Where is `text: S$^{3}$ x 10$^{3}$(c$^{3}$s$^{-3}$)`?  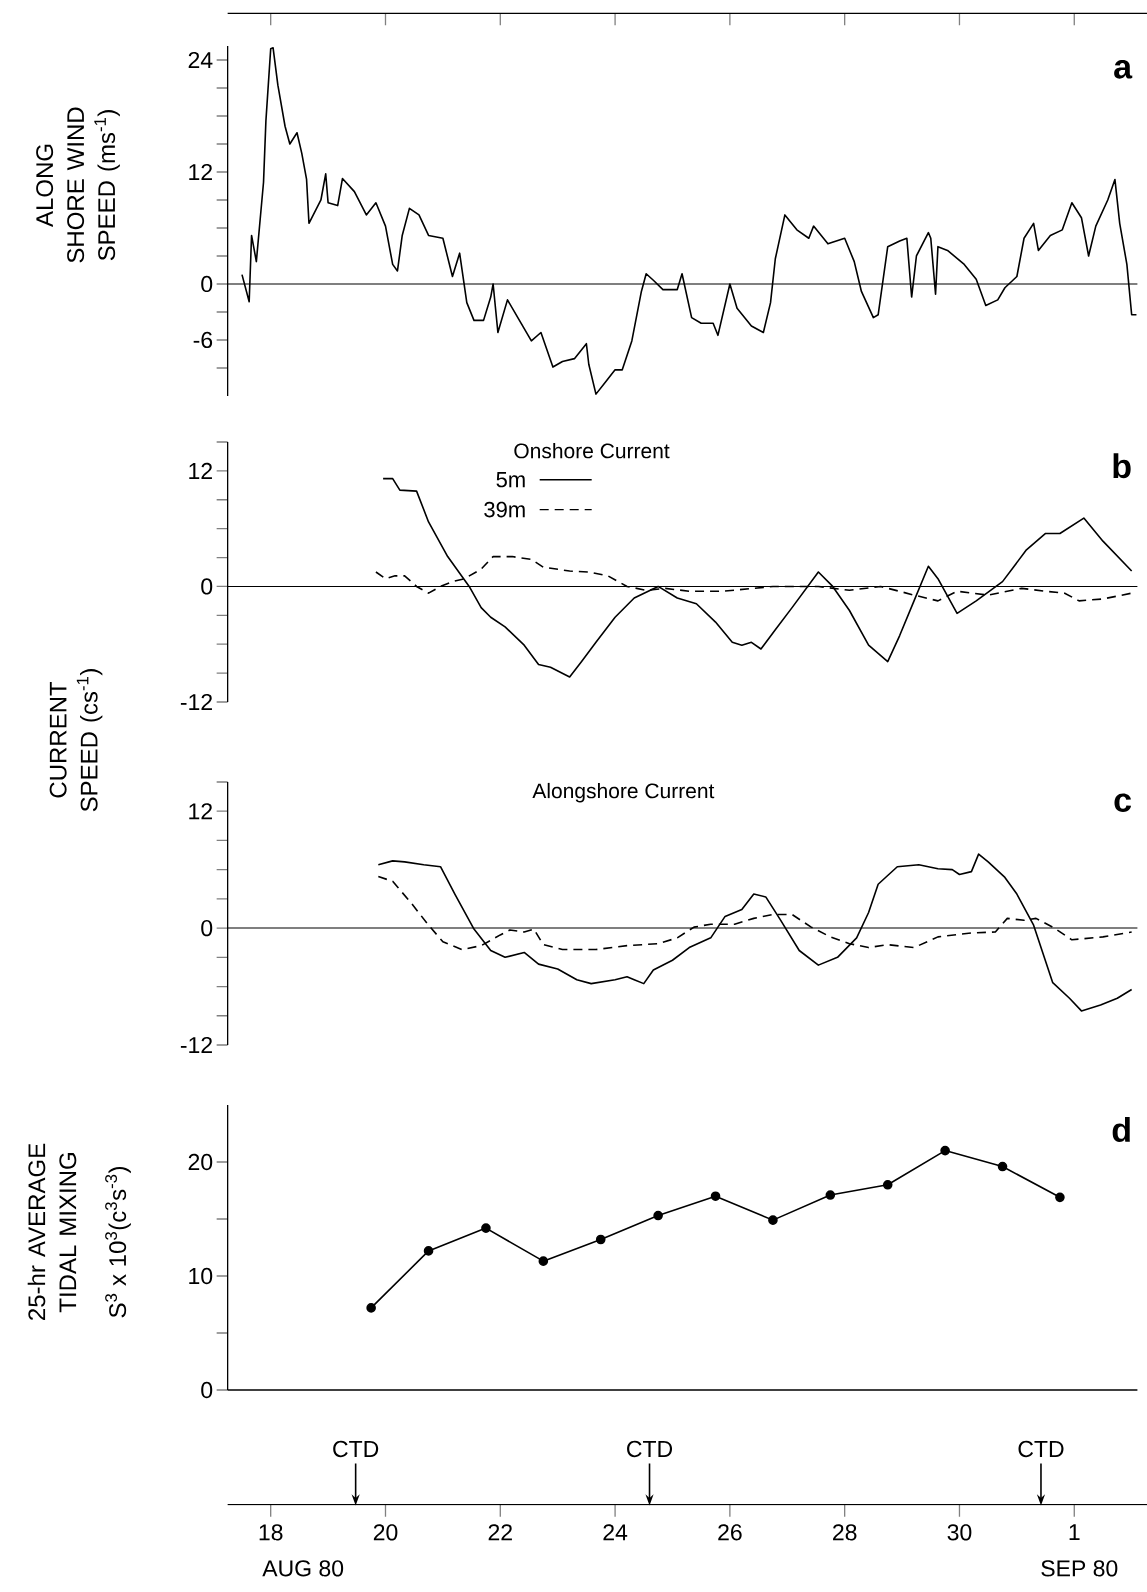 text: S$^{3}$ x 10$^{3}$(c$^{3}$s$^{-3}$) is located at coordinates (118, 1242).